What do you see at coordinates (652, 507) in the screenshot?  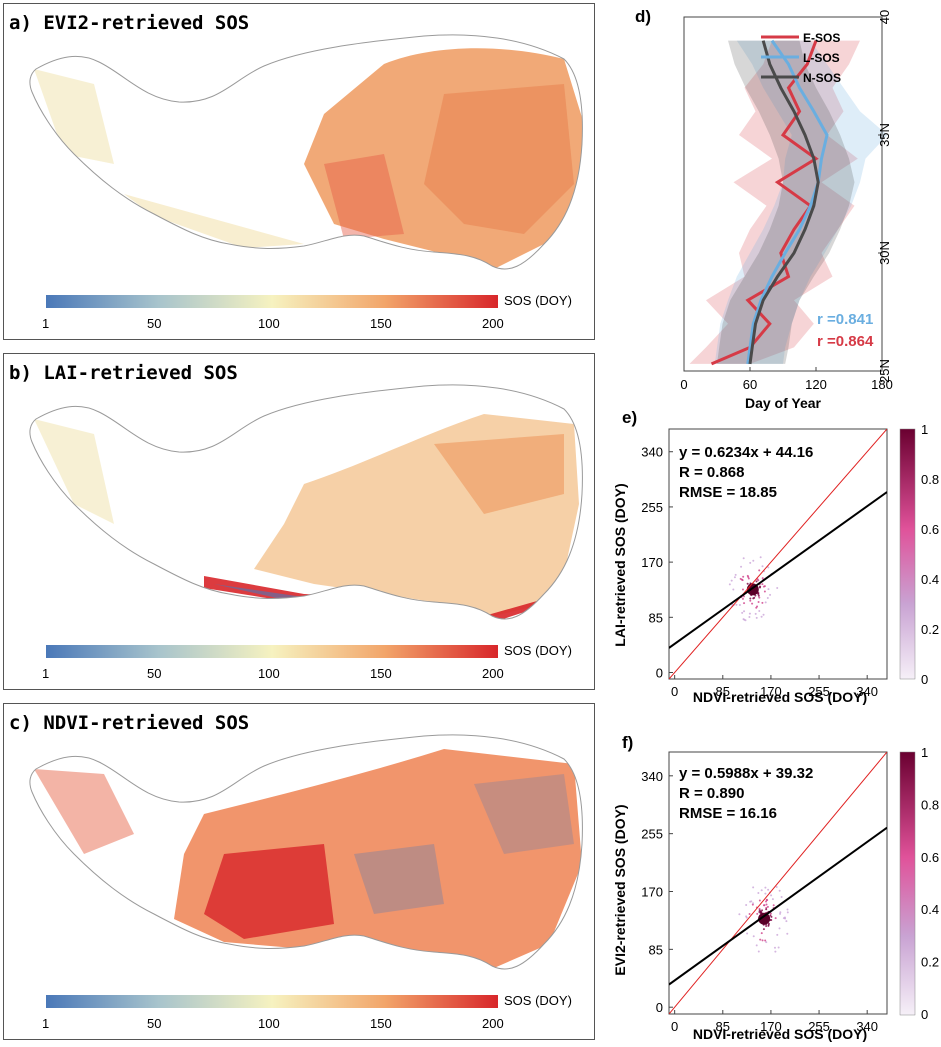 I see `y-tick-label: 255` at bounding box center [652, 507].